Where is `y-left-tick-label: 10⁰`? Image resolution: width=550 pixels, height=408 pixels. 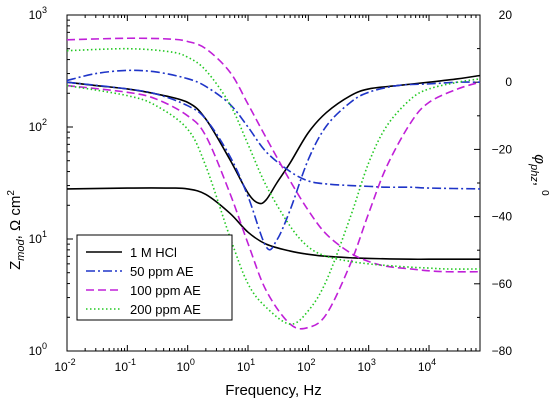
y-left-tick-label: 10⁰ is located at coordinates (38, 349).